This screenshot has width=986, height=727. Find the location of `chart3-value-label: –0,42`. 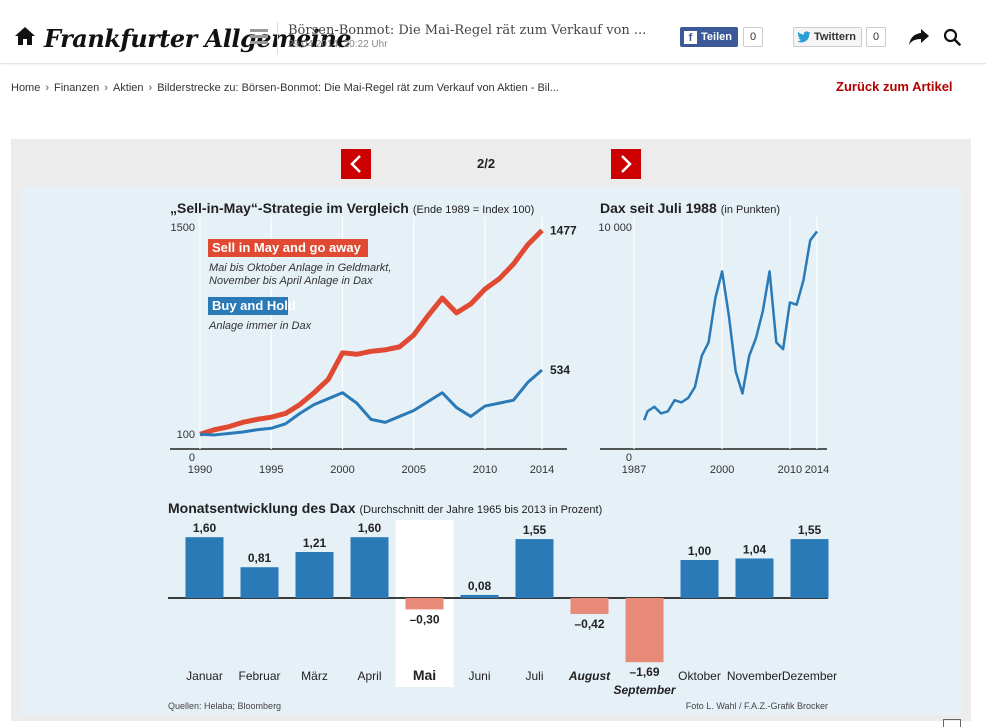

chart3-value-label: –0,42 is located at coordinates (589, 624).